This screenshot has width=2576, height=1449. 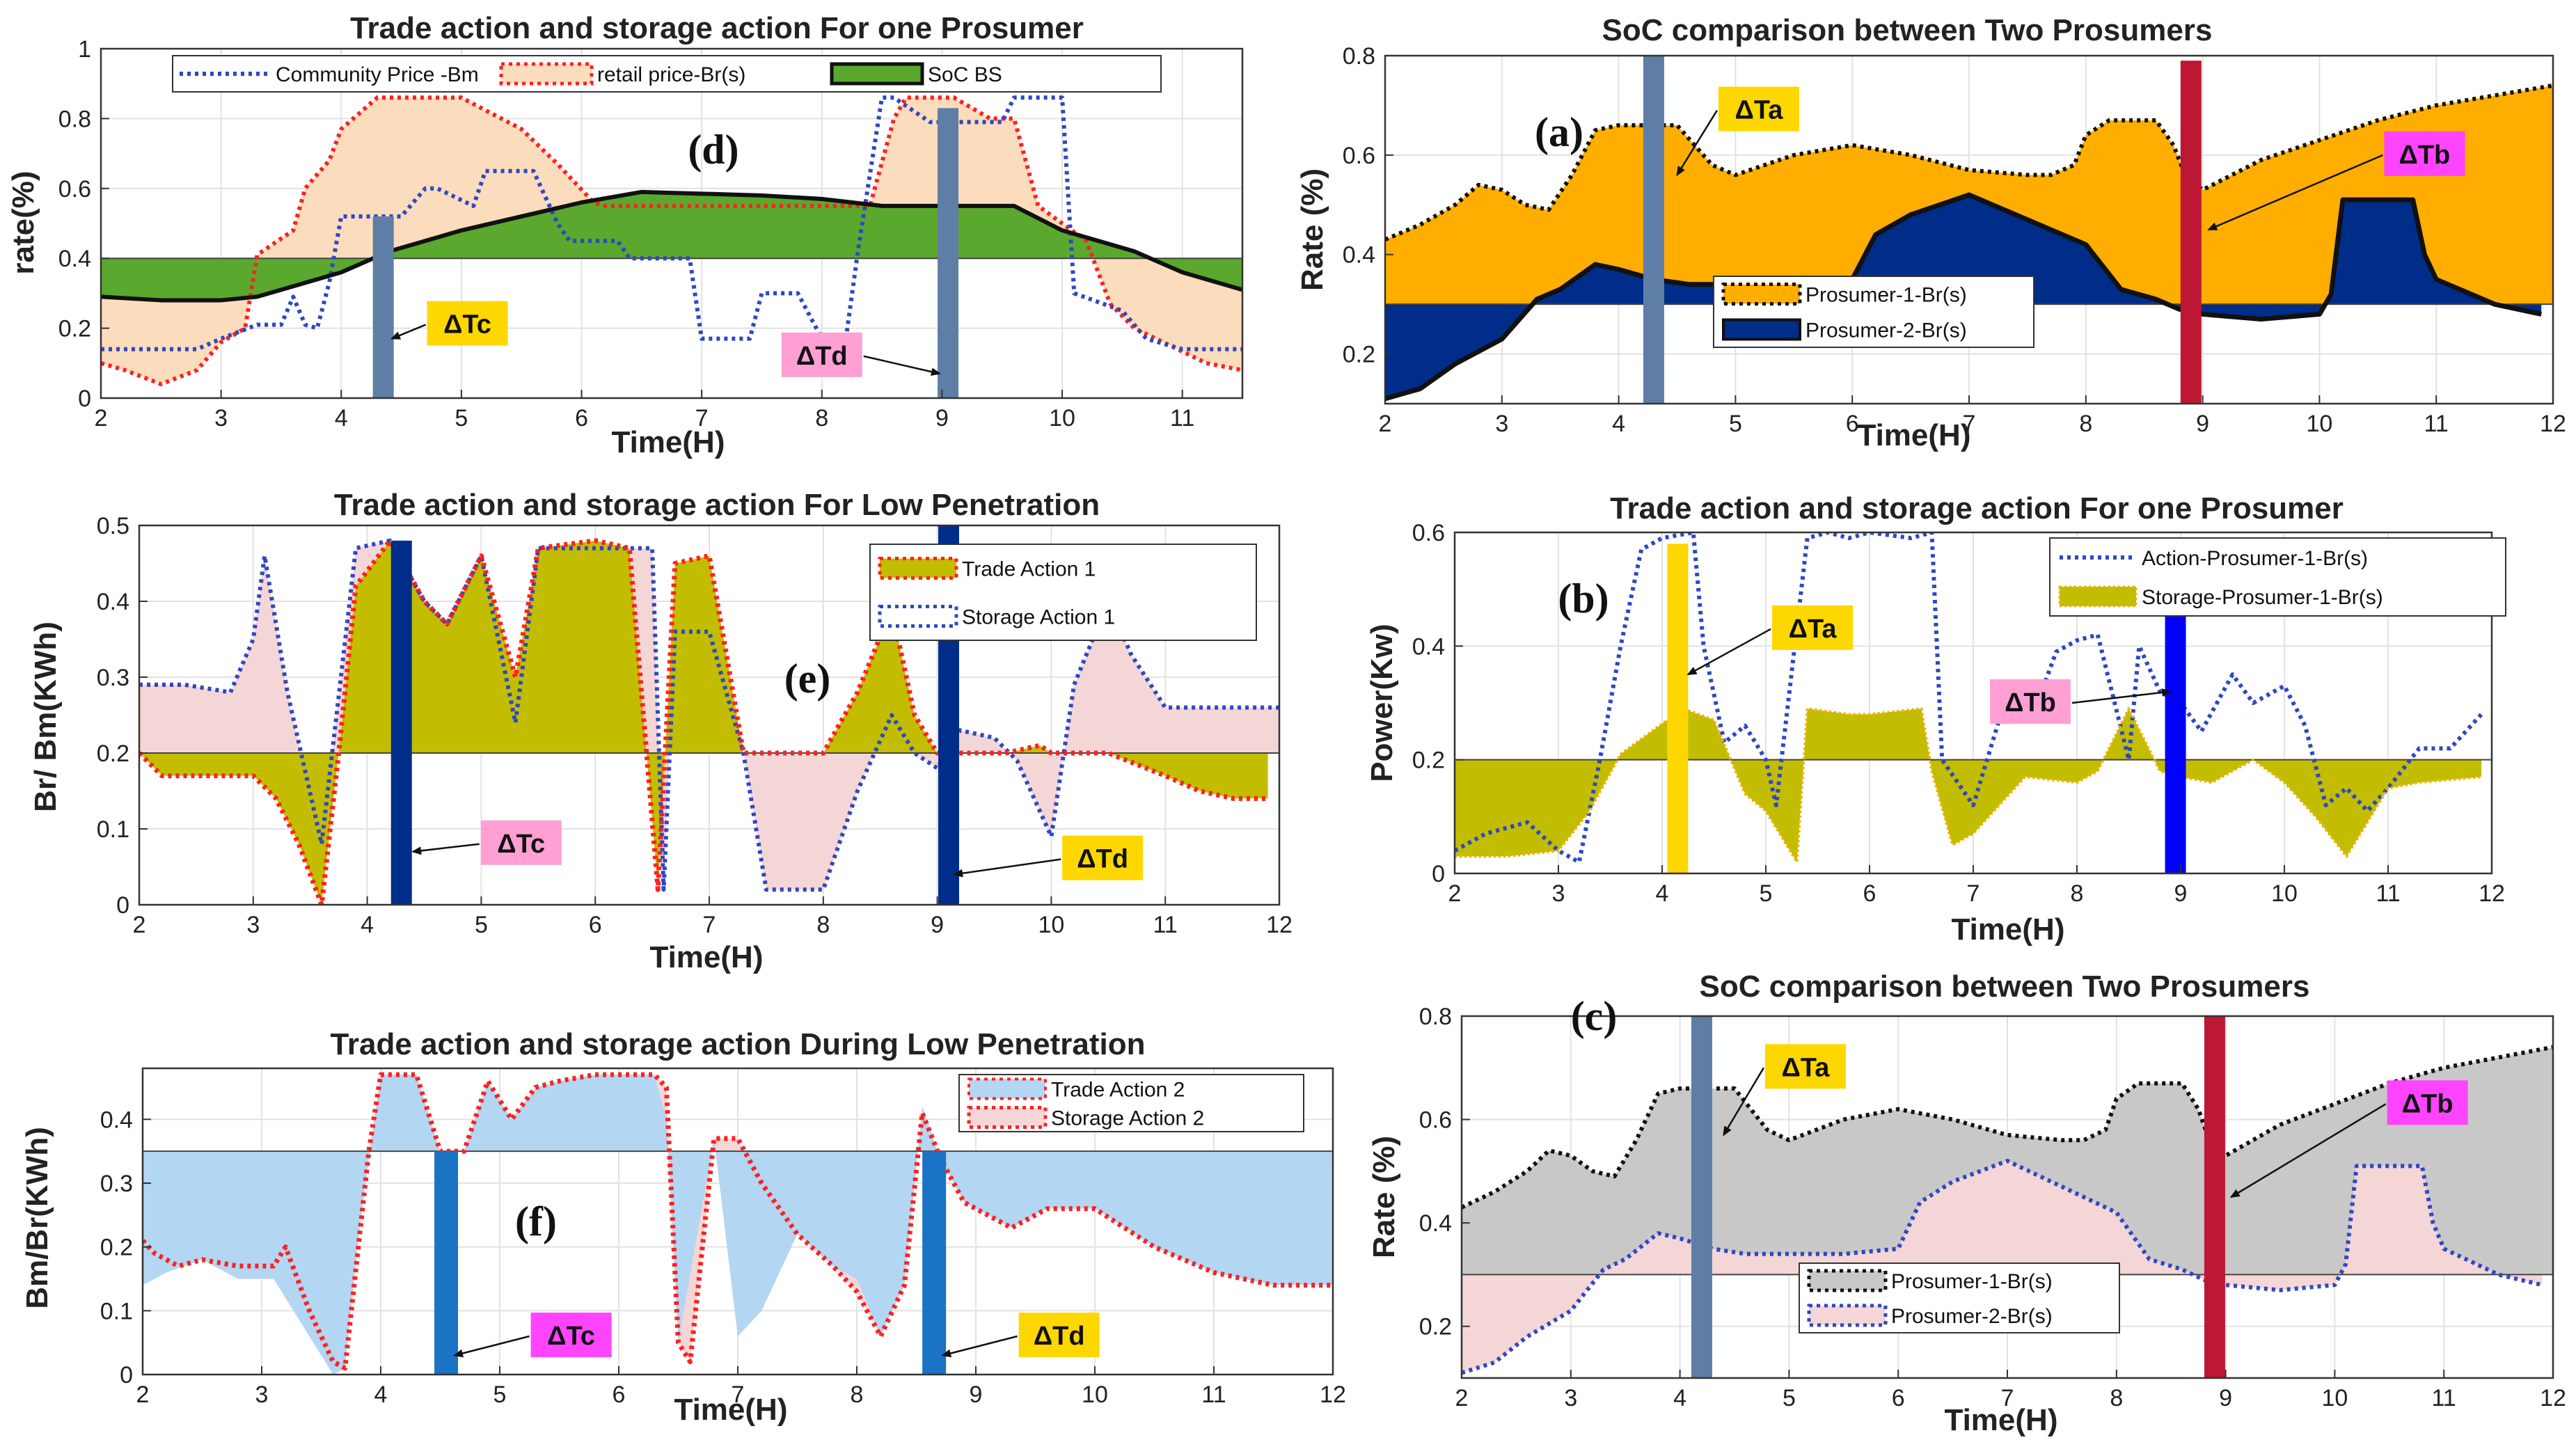 I want to click on line-community-price-bm, so click(x=671, y=223).